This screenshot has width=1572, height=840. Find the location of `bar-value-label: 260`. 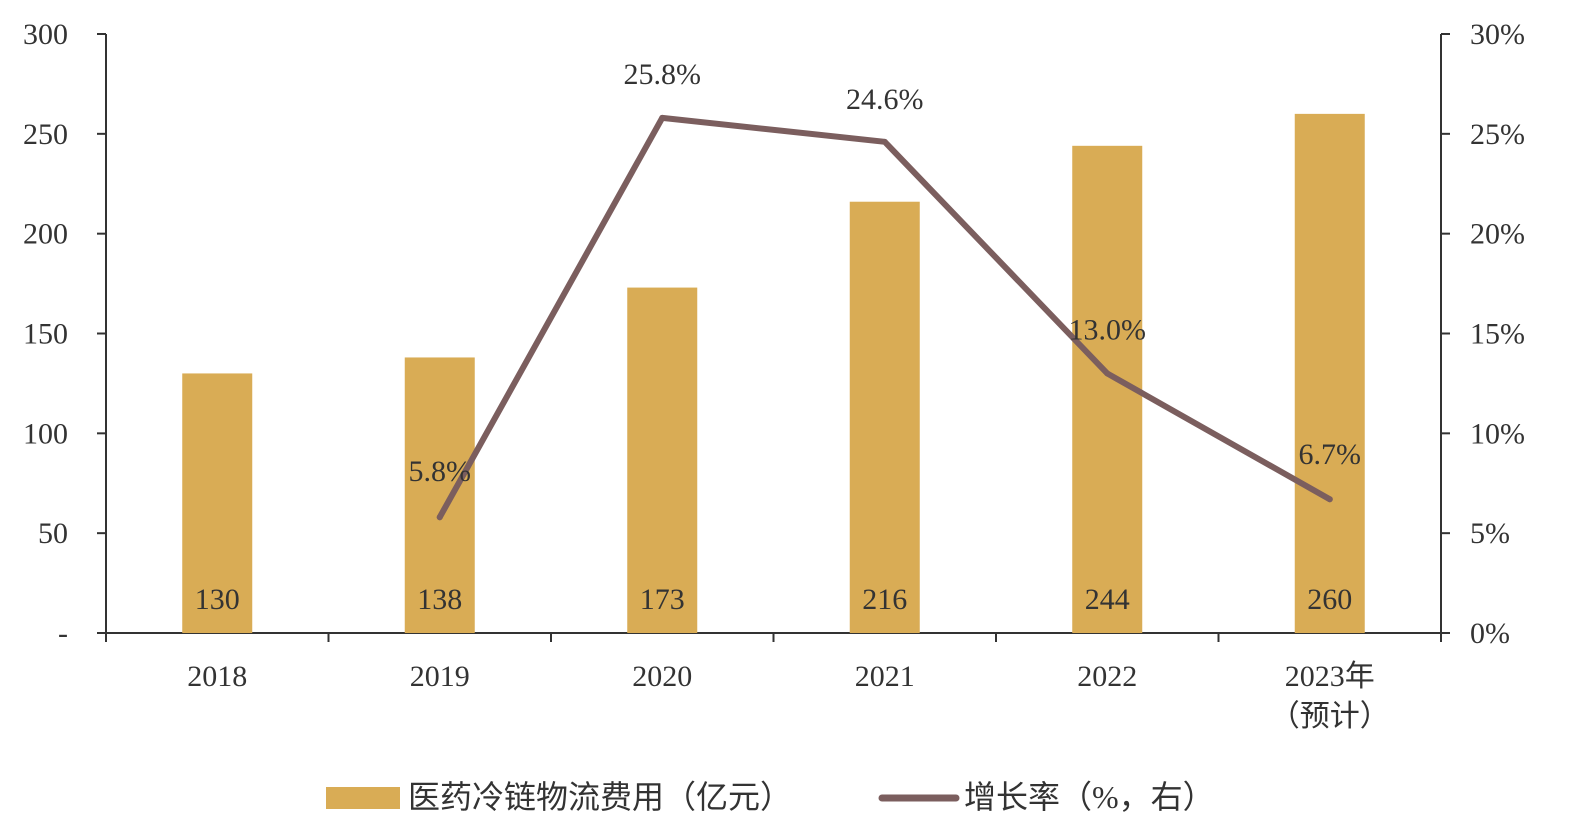

bar-value-label: 260 is located at coordinates (1329, 599).